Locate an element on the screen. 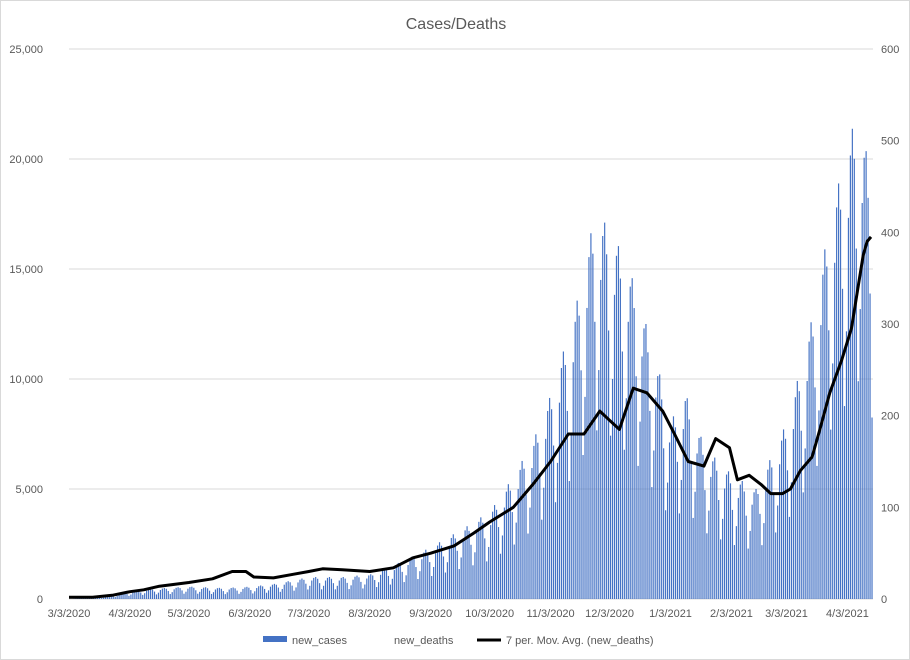  y-left-tick-label: 25,000 is located at coordinates (26, 50).